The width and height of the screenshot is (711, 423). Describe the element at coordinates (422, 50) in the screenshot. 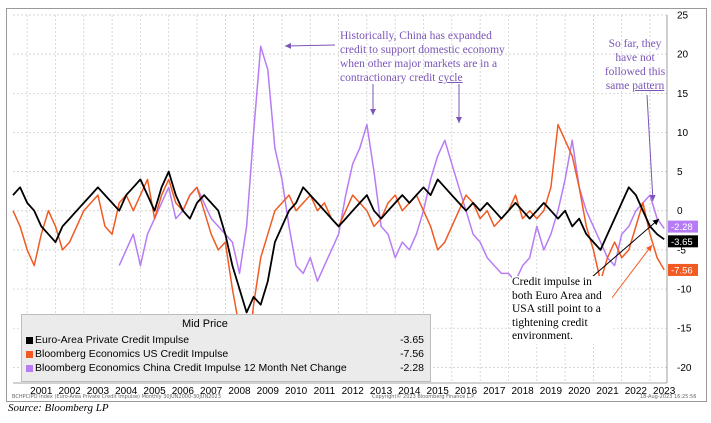

I see `annotation-china-line-2: credit to support domestic economy` at that location.